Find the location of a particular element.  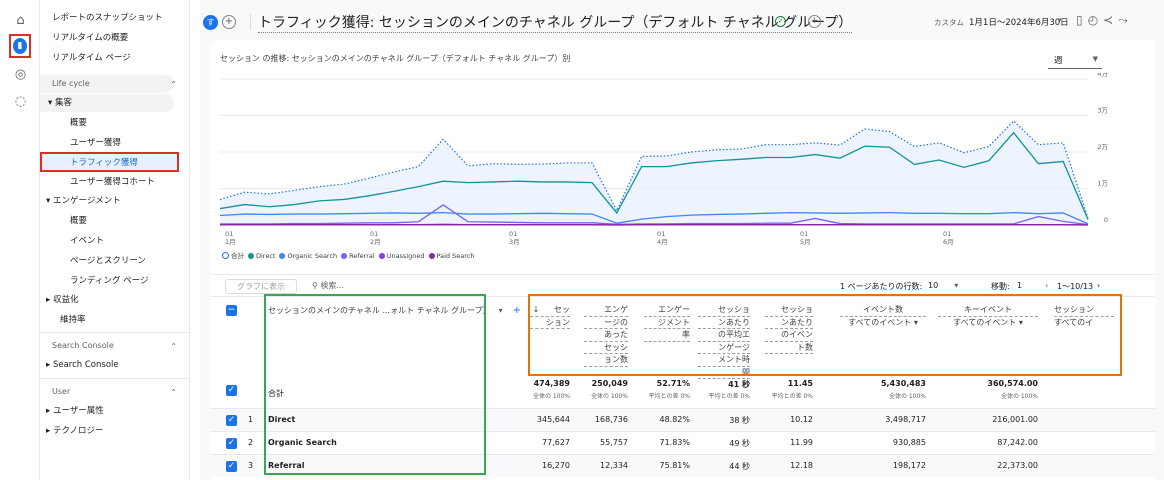

legend-item: Paid Search is located at coordinates (449, 256).